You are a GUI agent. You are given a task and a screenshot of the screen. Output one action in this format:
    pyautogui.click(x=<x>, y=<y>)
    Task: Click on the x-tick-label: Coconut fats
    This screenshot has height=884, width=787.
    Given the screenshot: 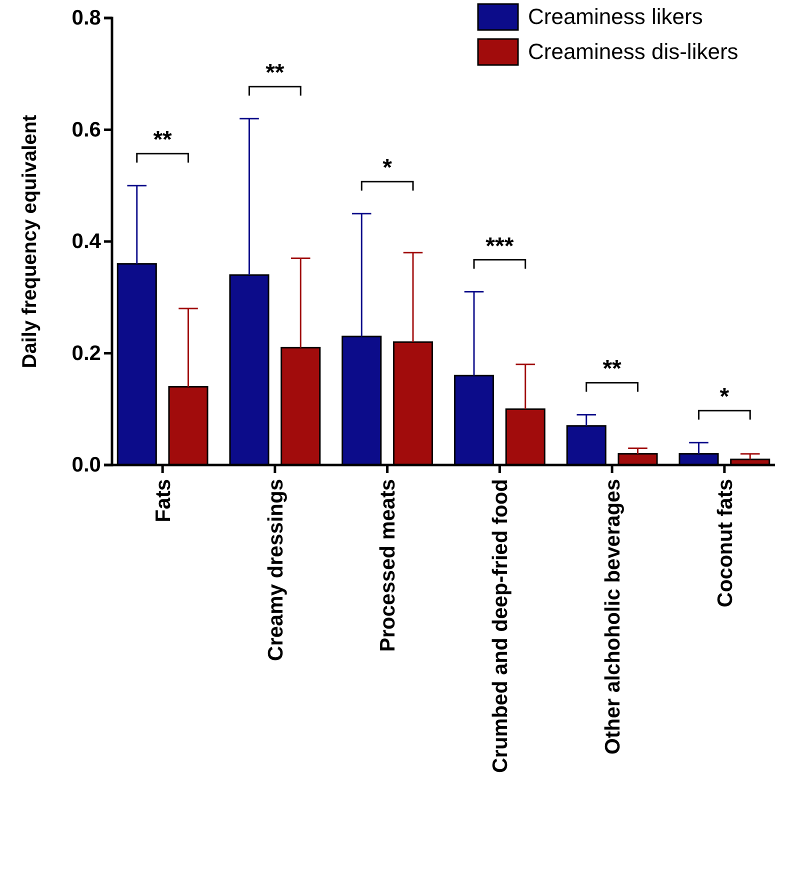 What is the action you would take?
    pyautogui.click(x=725, y=543)
    